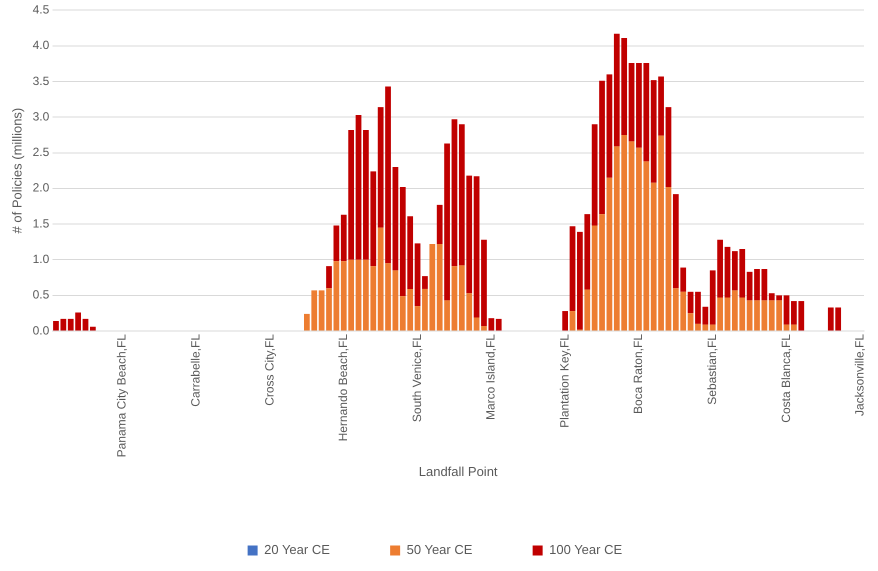  What do you see at coordinates (41, 116) in the screenshot?
I see `y-tick-label: 3.0` at bounding box center [41, 116].